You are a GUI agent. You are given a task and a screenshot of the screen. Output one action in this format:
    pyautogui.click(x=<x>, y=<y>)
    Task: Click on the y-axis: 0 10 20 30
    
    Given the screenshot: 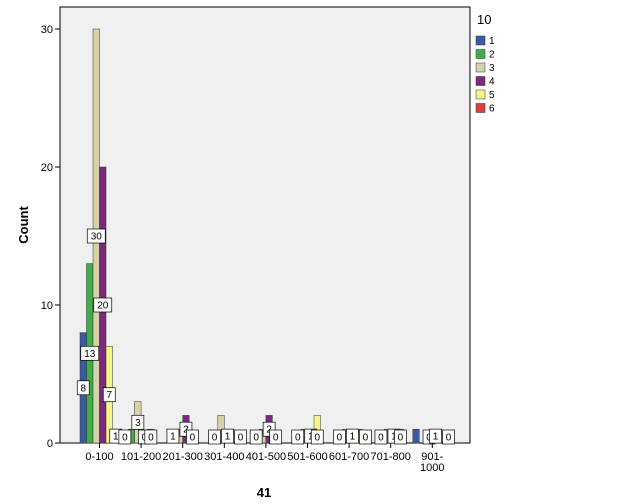 What is the action you would take?
    pyautogui.click(x=50, y=237)
    